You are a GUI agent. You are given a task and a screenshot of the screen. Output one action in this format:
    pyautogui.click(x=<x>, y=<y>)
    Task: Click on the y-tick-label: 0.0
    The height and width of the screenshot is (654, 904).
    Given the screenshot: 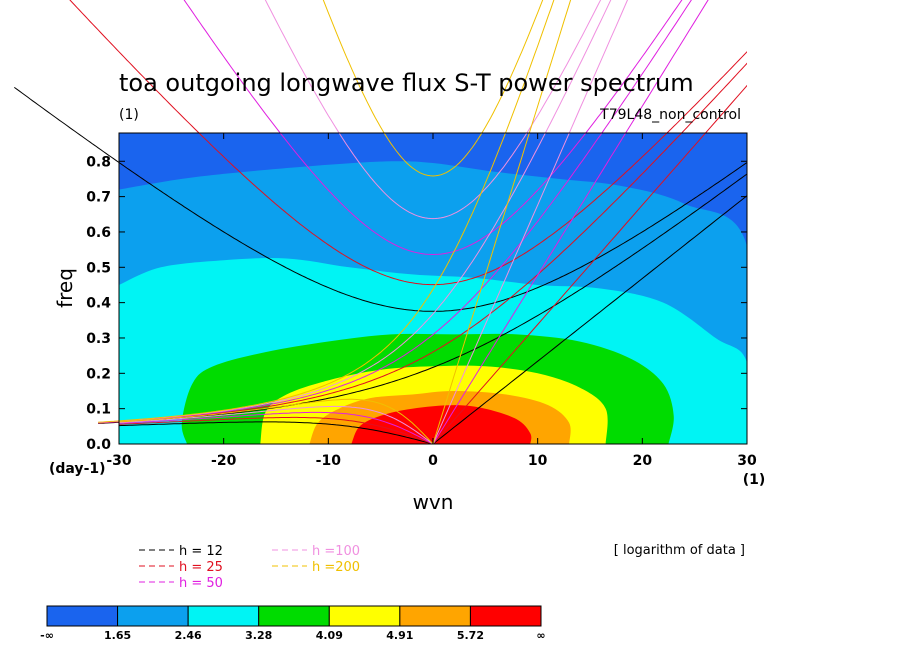 What is the action you would take?
    pyautogui.click(x=98, y=445)
    